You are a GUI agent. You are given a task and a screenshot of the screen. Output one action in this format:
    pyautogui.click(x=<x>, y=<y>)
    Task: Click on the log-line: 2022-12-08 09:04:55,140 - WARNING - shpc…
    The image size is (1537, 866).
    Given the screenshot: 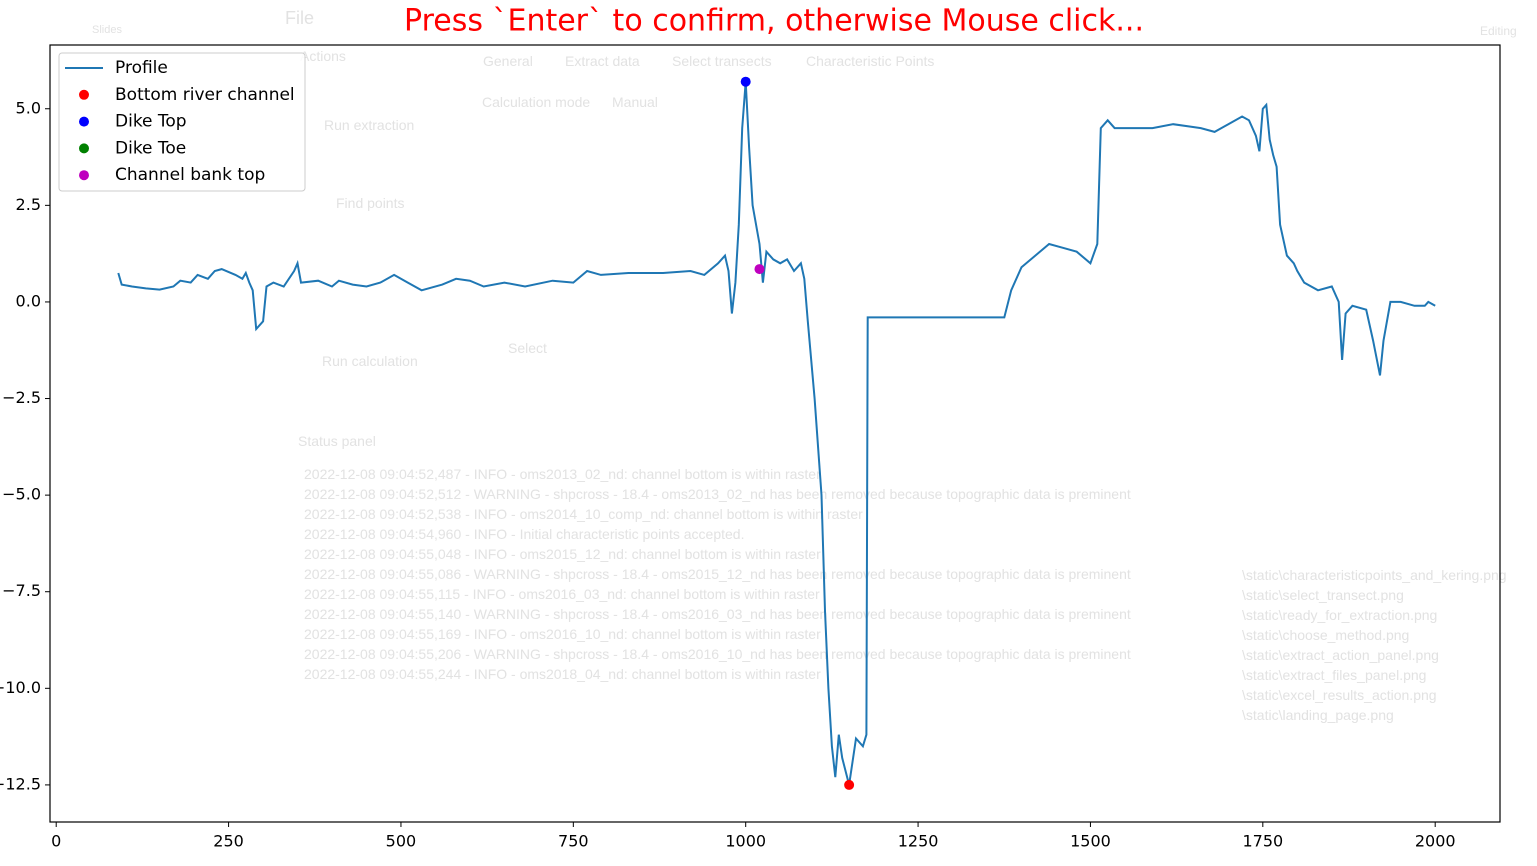 What is the action you would take?
    pyautogui.click(x=717, y=614)
    